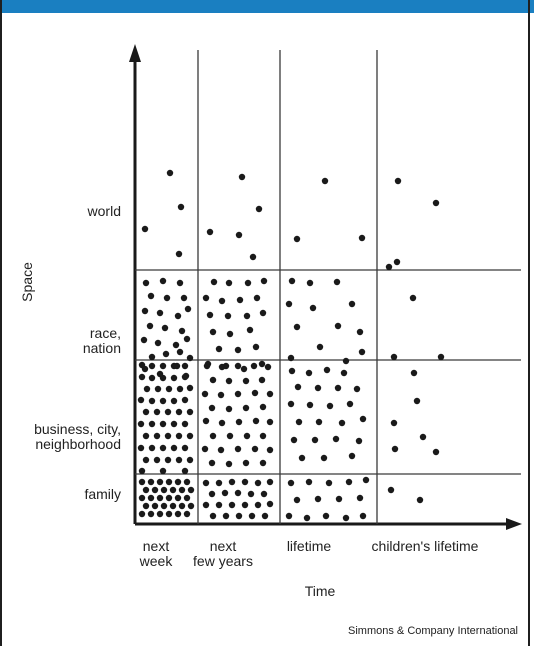 The image size is (534, 646). What do you see at coordinates (102, 340) in the screenshot?
I see `row-label-race-nation: race, nation` at bounding box center [102, 340].